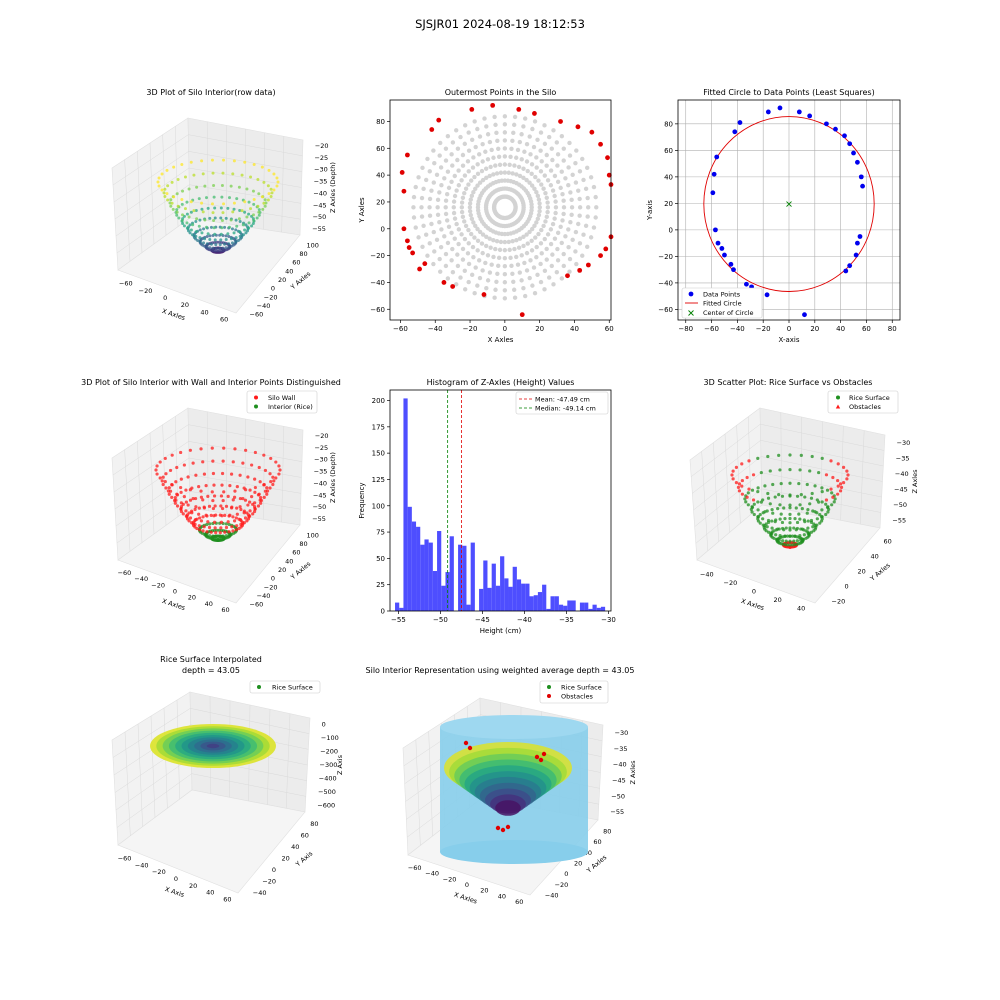 The image size is (1000, 1000). I want to click on legend-label: Obstacles, so click(577, 697).